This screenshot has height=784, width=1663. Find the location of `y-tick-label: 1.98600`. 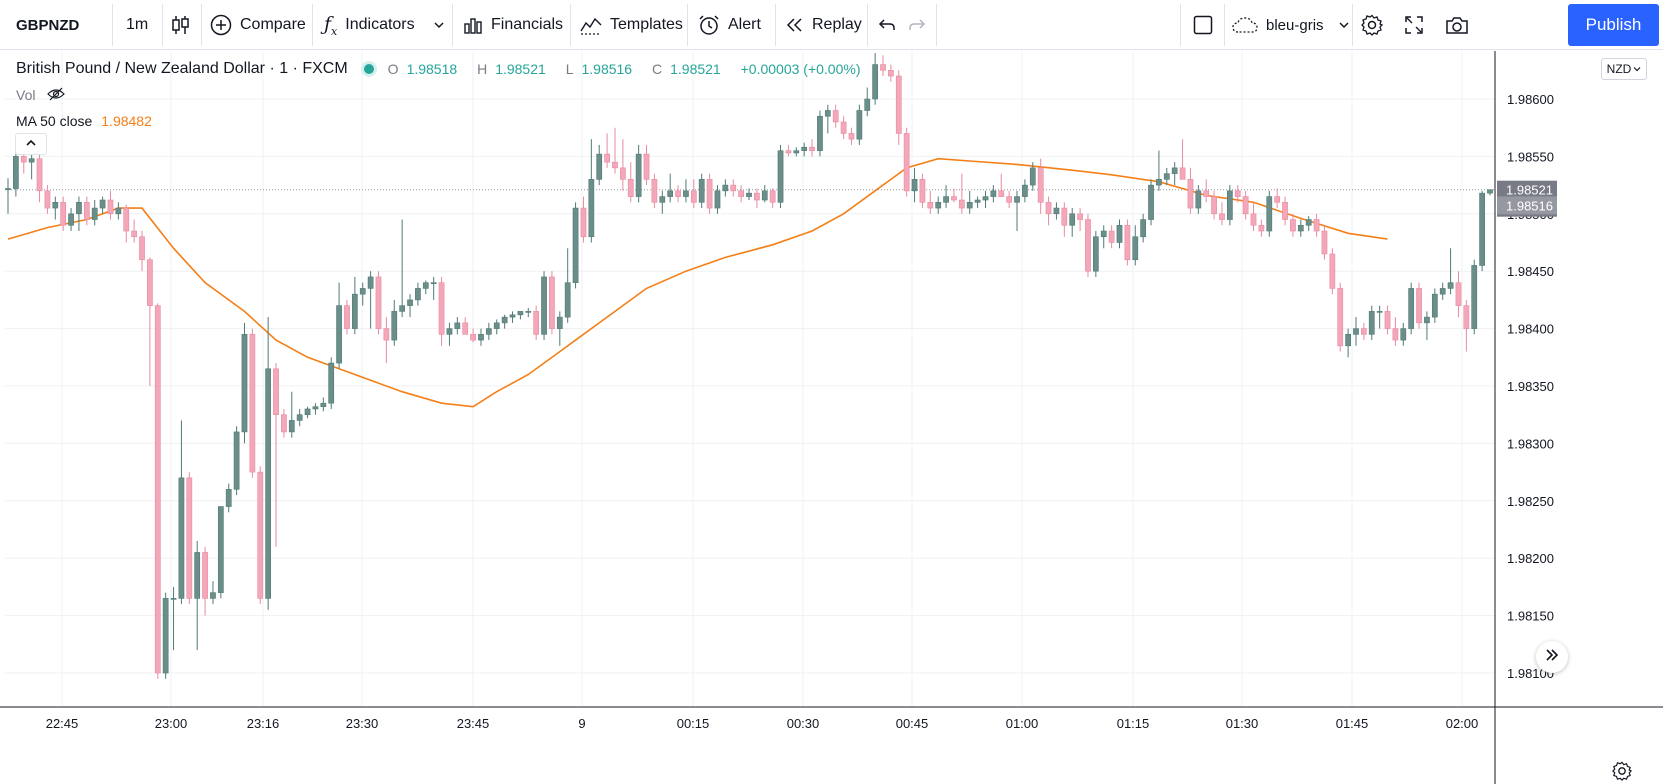

y-tick-label: 1.98600 is located at coordinates (1530, 99).